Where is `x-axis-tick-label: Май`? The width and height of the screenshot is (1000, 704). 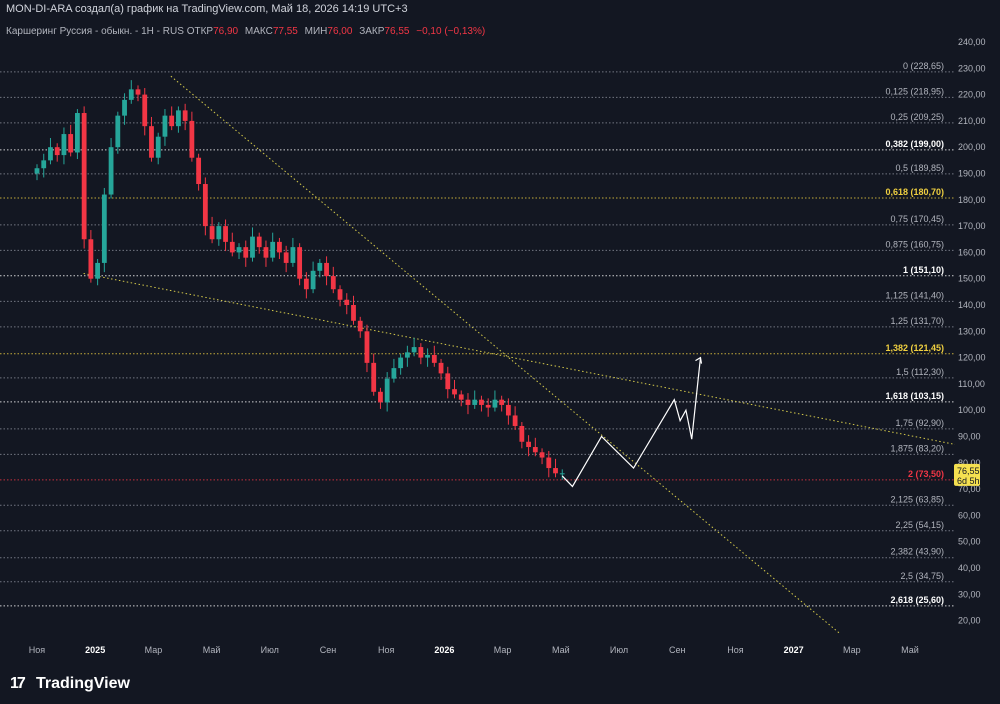 x-axis-tick-label: Май is located at coordinates (561, 650).